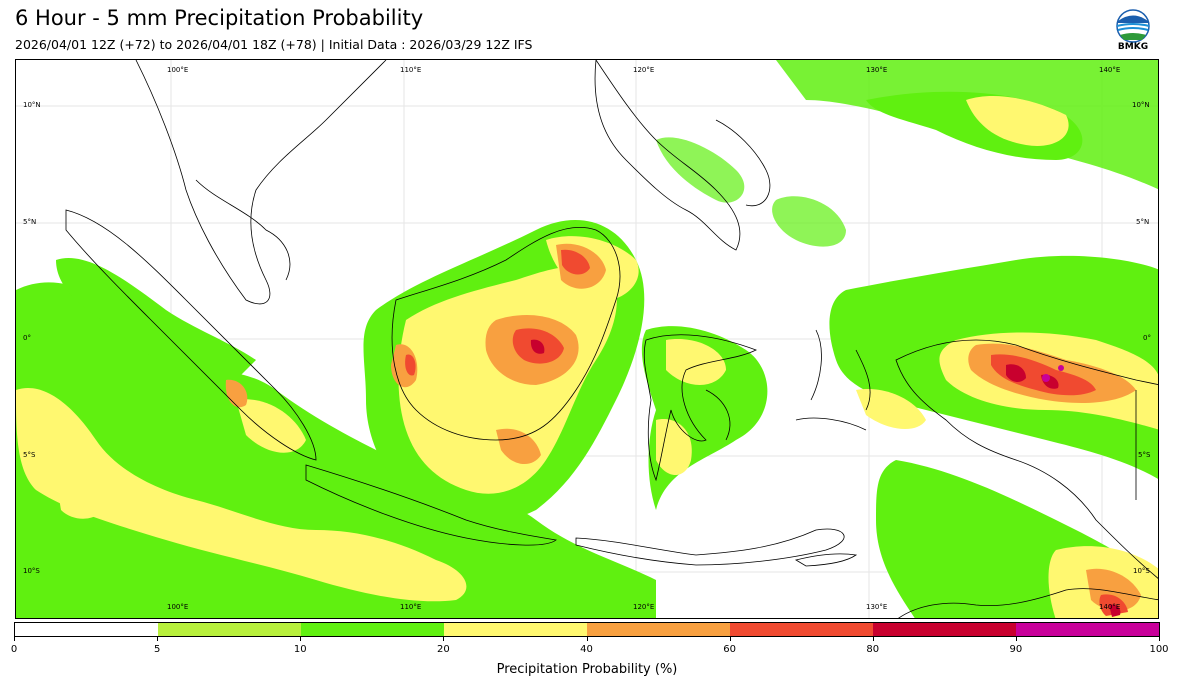 This screenshot has width=1180, height=688. I want to click on lon-label-top-120: 120°E, so click(644, 70).